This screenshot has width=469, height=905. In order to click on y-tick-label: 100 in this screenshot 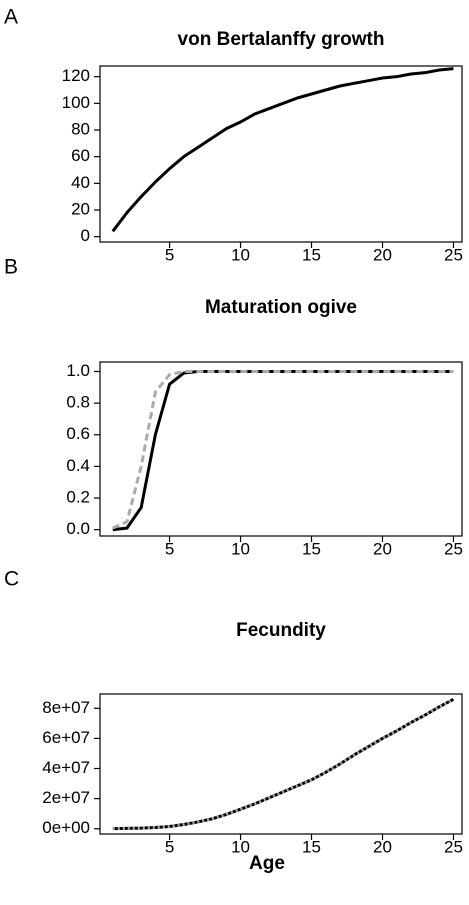, I will do `click(76, 102)`.